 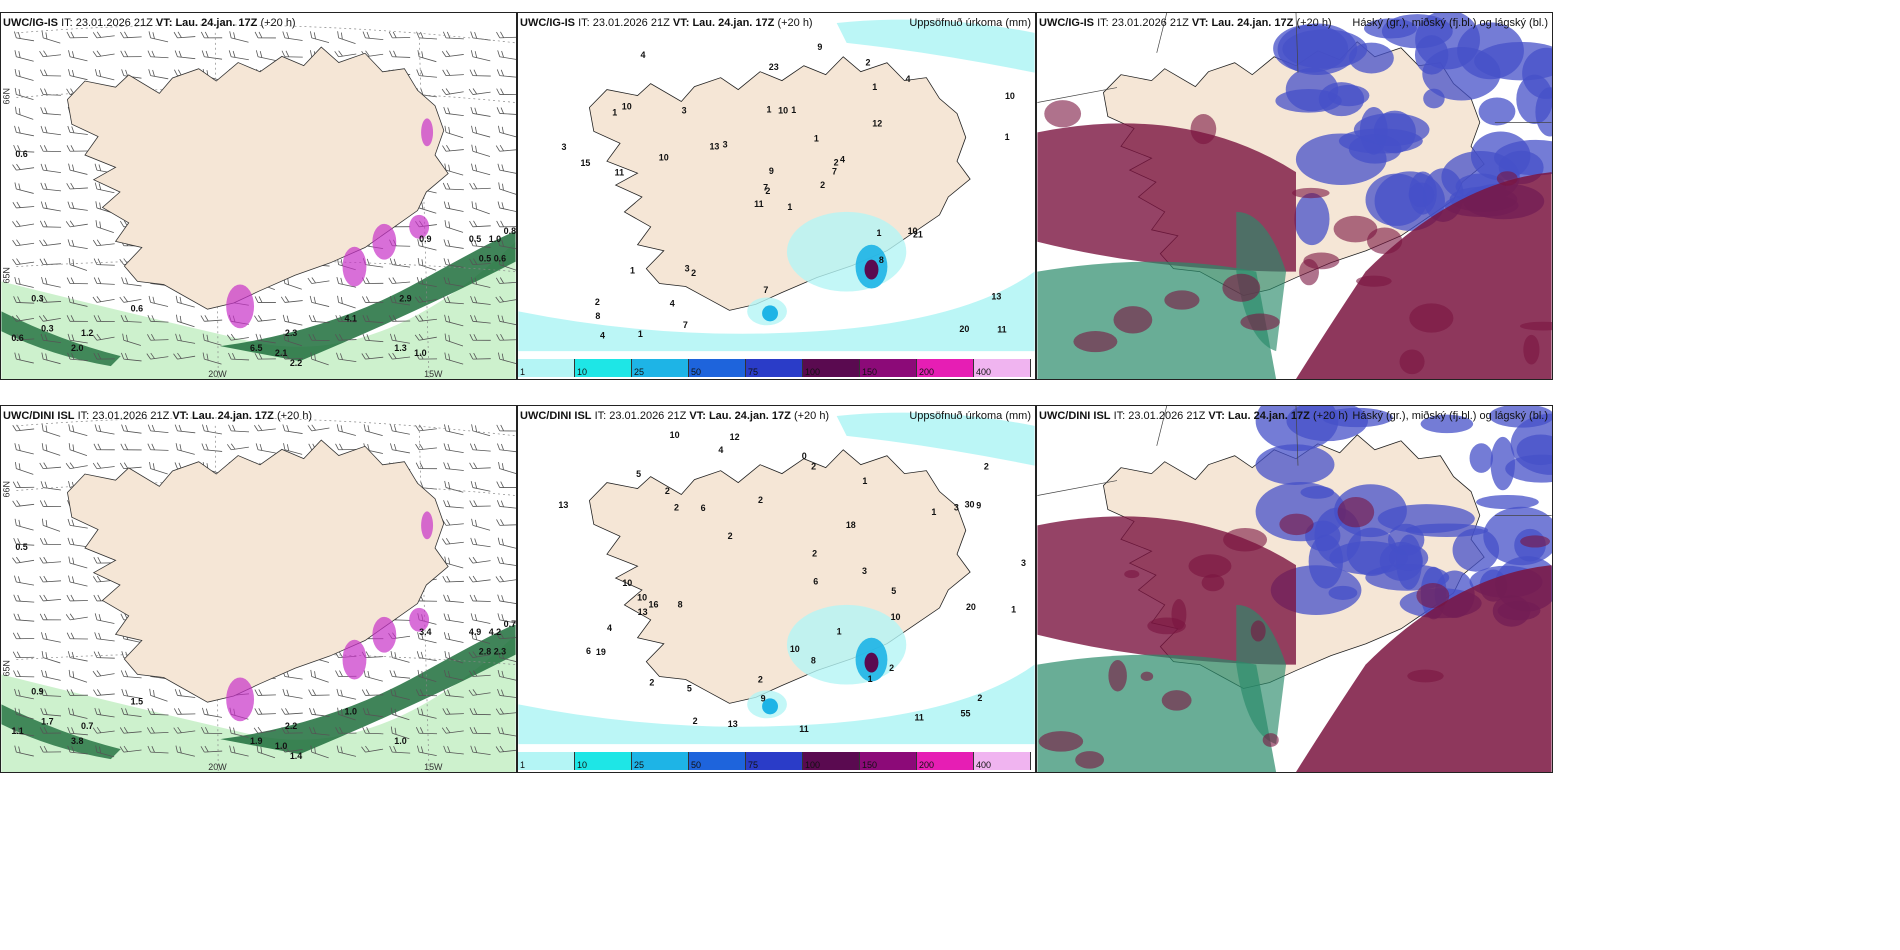 What do you see at coordinates (424, 598) in the screenshot?
I see `graticule-line` at bounding box center [424, 598].